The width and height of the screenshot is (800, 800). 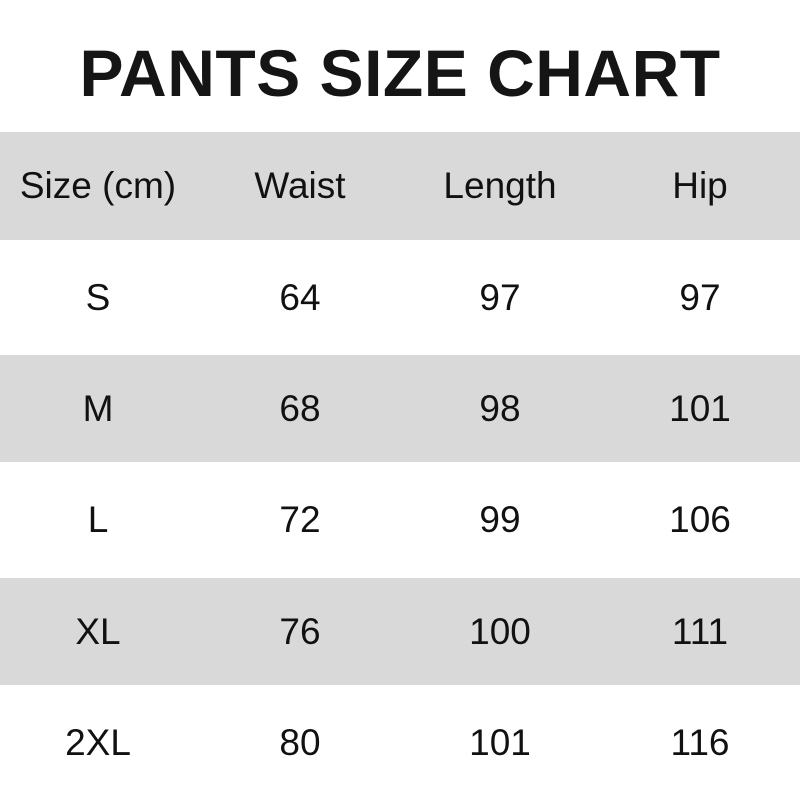 What do you see at coordinates (300, 519) in the screenshot?
I see `table-cell: 72` at bounding box center [300, 519].